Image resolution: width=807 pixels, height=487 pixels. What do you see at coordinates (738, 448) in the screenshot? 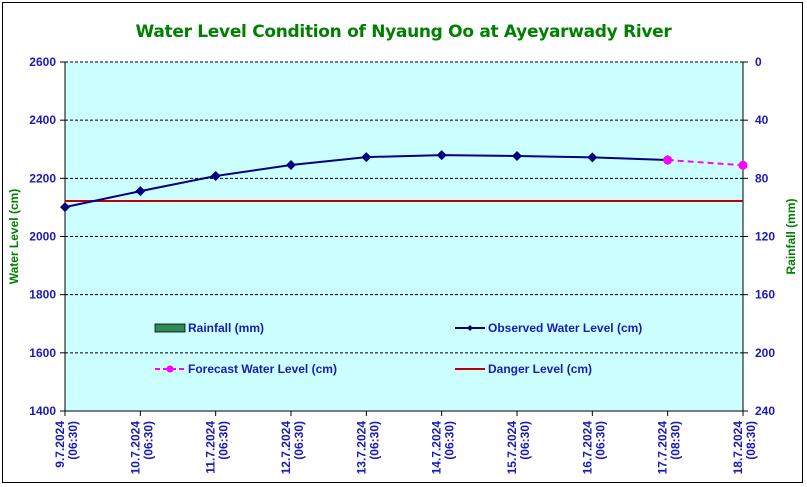
I see `x-tick-date: 18.7.2024` at bounding box center [738, 448].